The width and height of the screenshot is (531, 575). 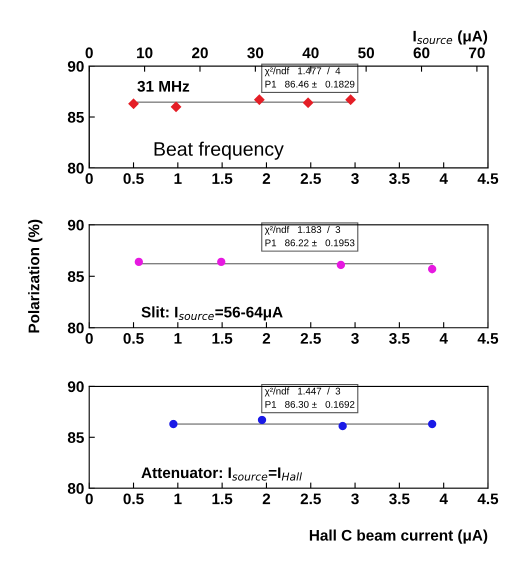 What do you see at coordinates (255, 52) in the screenshot?
I see `x2-tick-label: 30` at bounding box center [255, 52].